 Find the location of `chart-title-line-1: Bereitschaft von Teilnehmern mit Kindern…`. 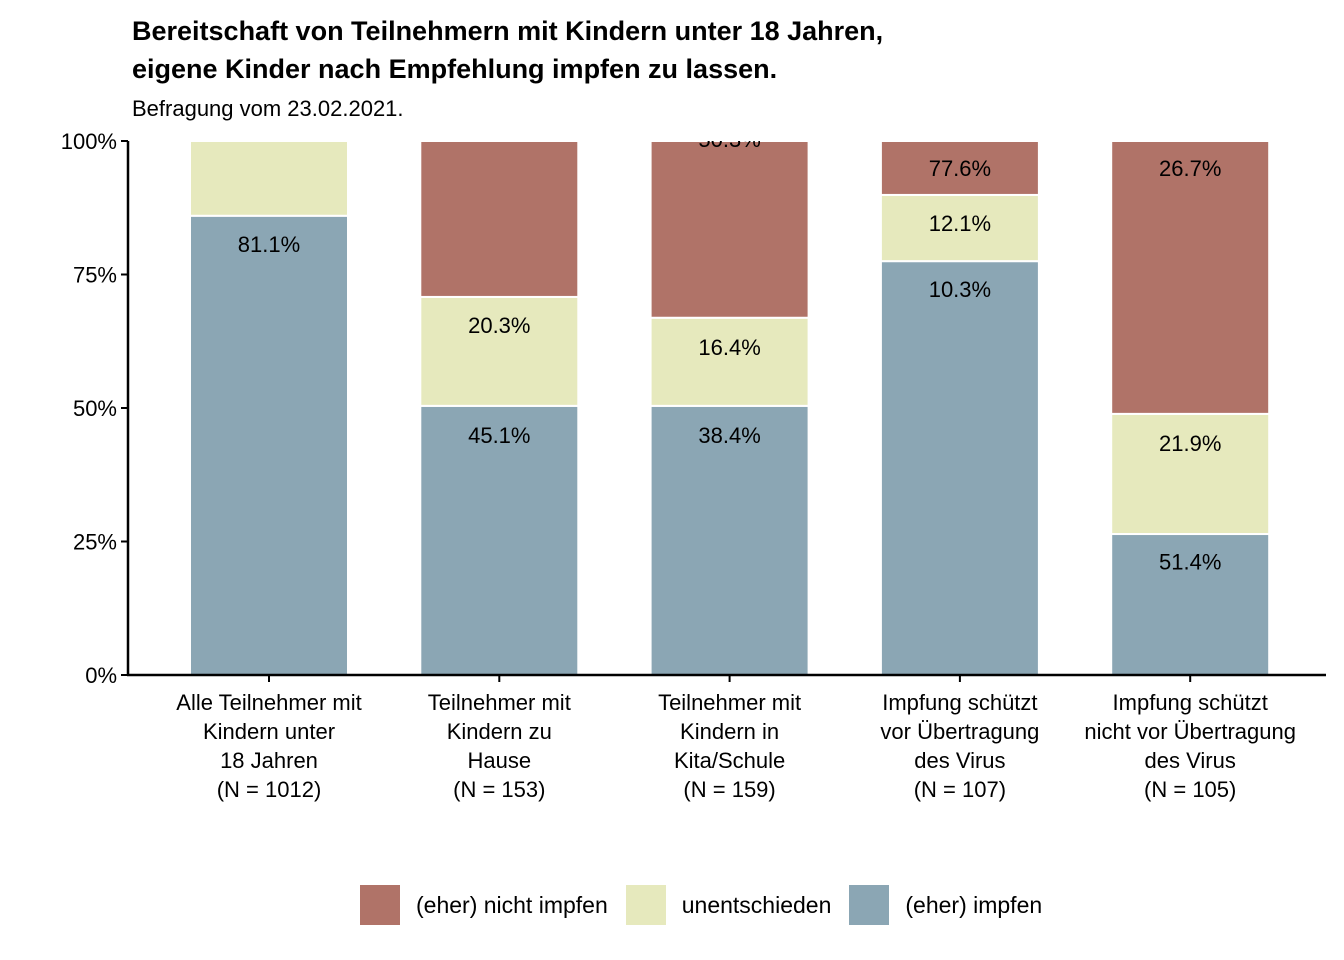

chart-title-line-1: Bereitschaft von Teilnehmern mit Kindern… is located at coordinates (508, 31).